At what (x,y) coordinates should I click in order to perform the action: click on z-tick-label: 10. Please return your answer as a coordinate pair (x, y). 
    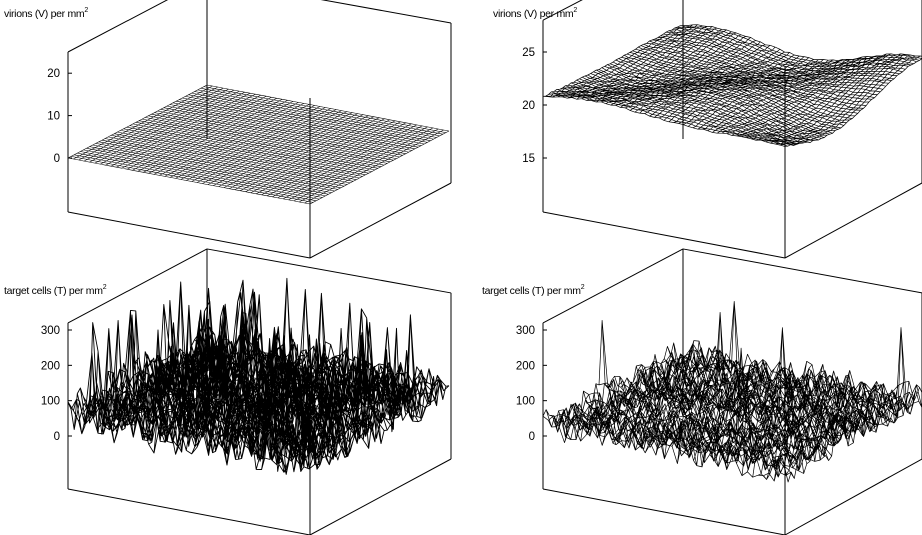
    Looking at the image, I should click on (53, 117).